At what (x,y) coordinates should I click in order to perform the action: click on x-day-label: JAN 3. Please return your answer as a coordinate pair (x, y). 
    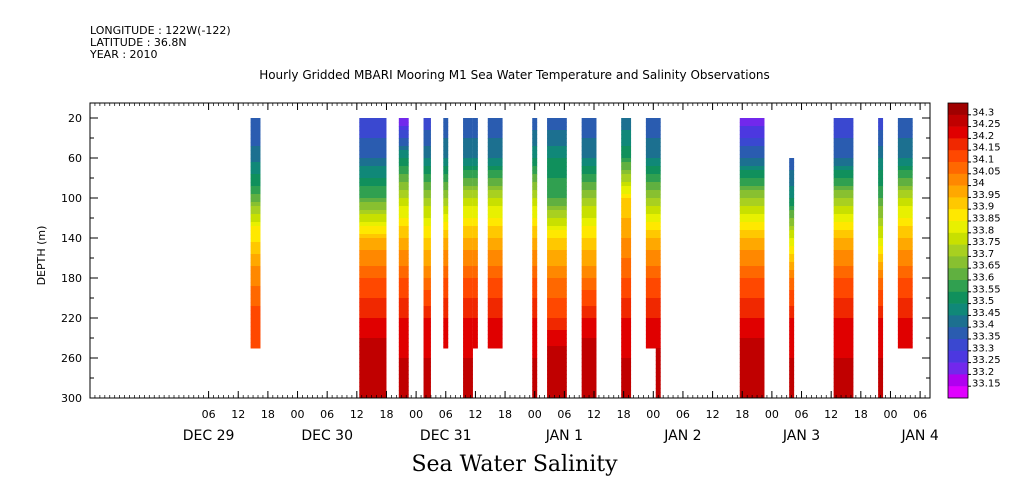
    Looking at the image, I should click on (801, 436).